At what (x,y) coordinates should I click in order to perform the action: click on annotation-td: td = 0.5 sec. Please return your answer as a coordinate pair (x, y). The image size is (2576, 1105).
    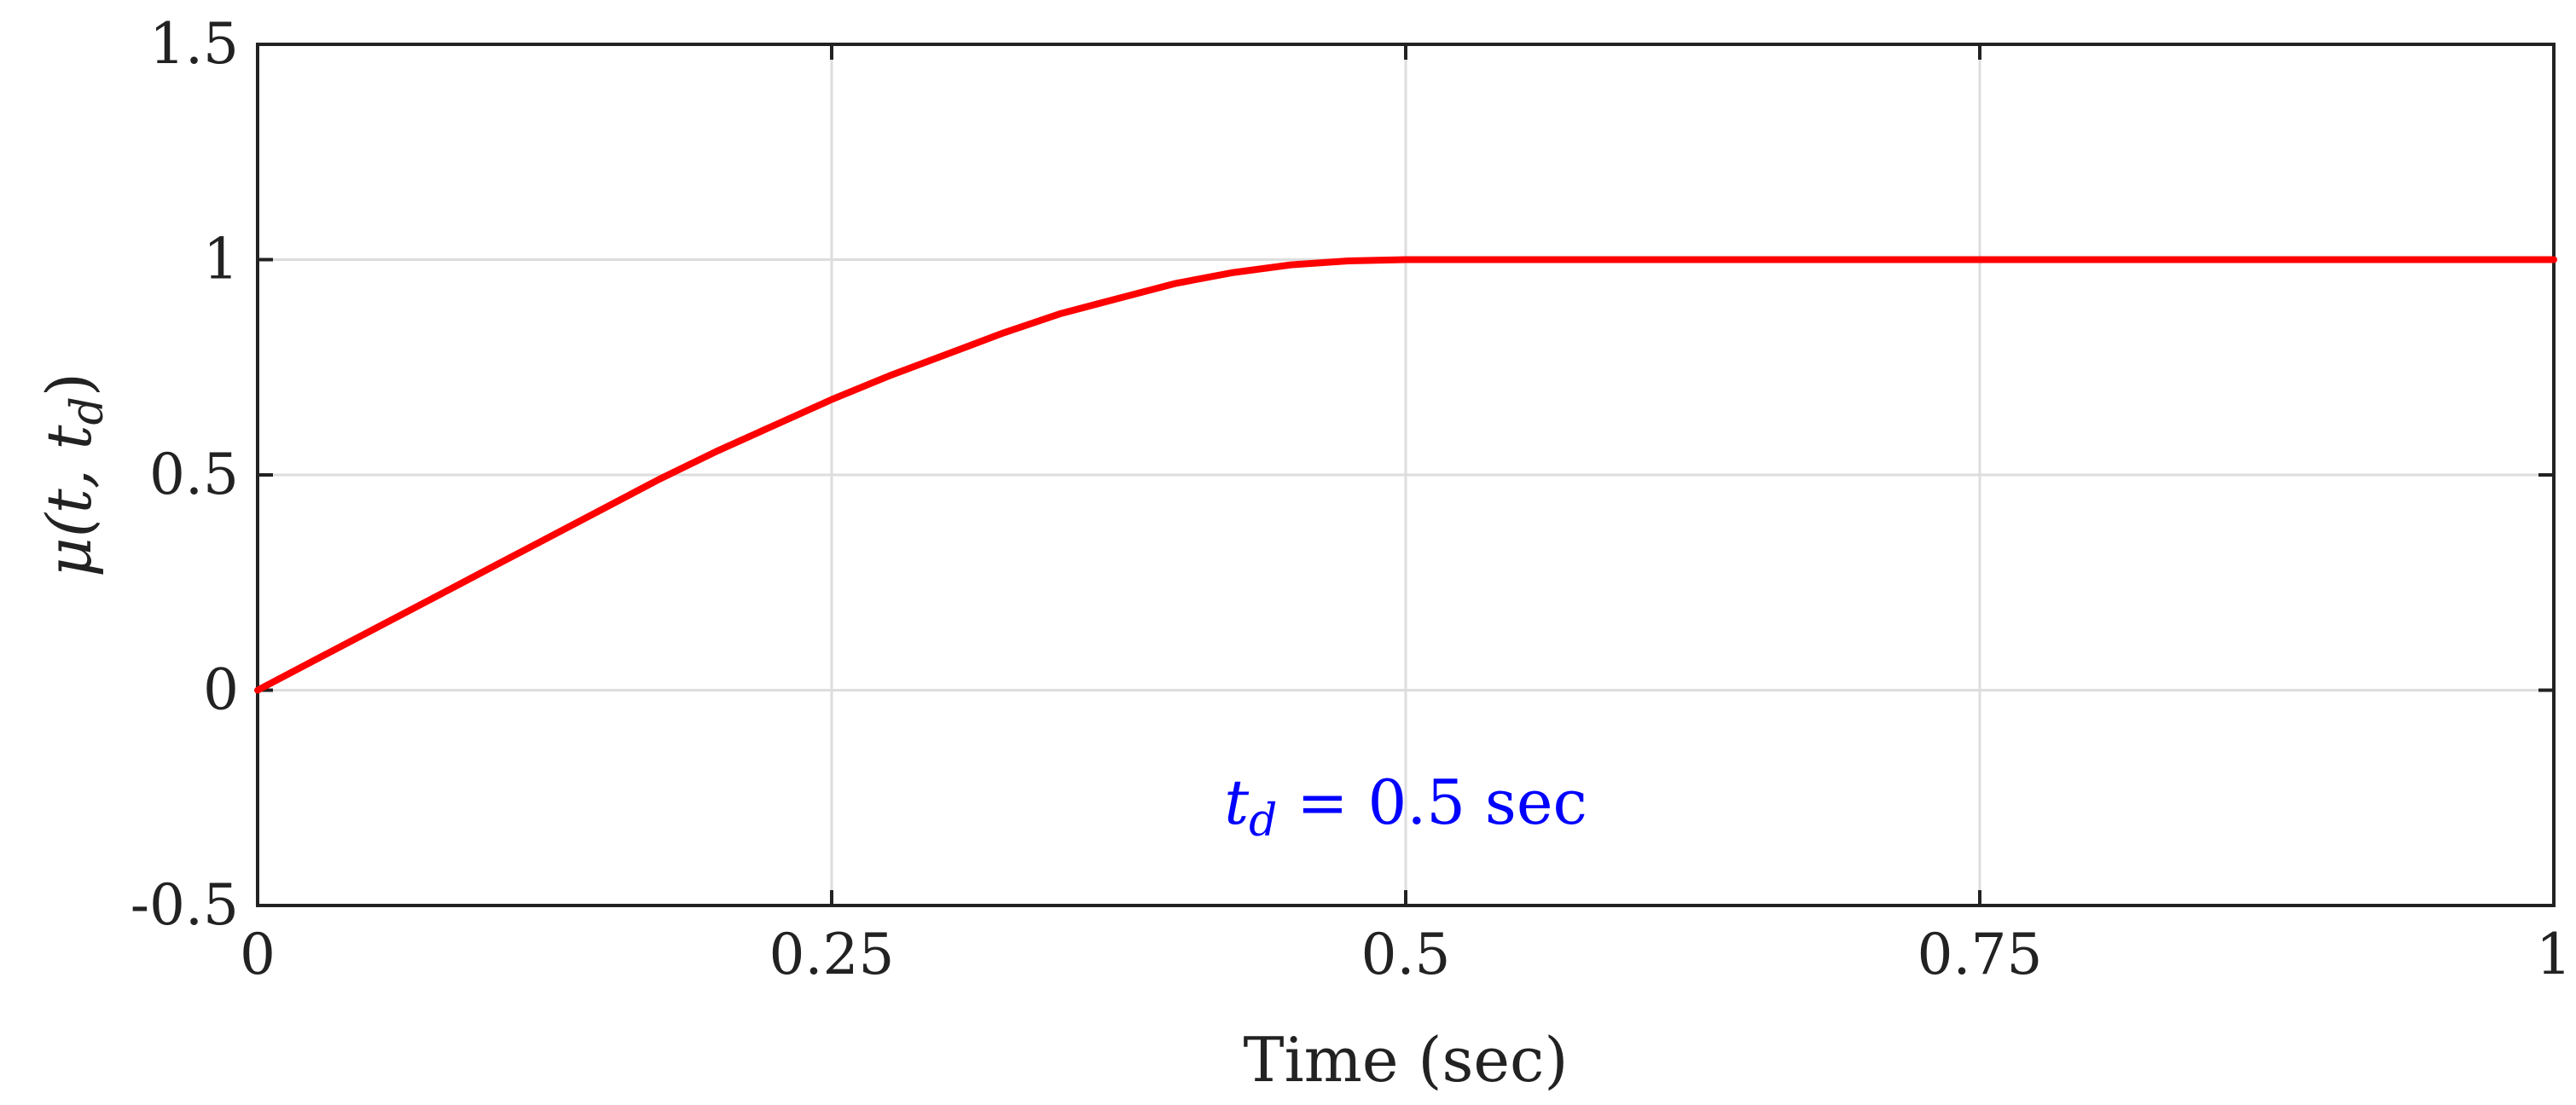
    Looking at the image, I should click on (1405, 807).